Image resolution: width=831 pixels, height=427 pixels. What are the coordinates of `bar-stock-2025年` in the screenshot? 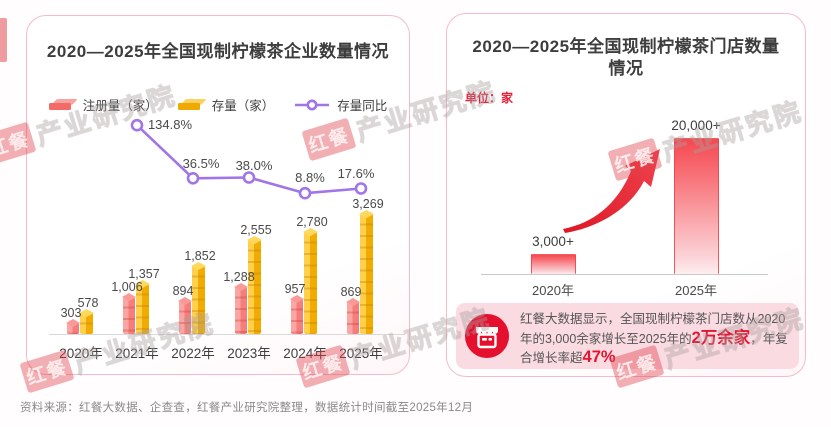 It's located at (366, 272).